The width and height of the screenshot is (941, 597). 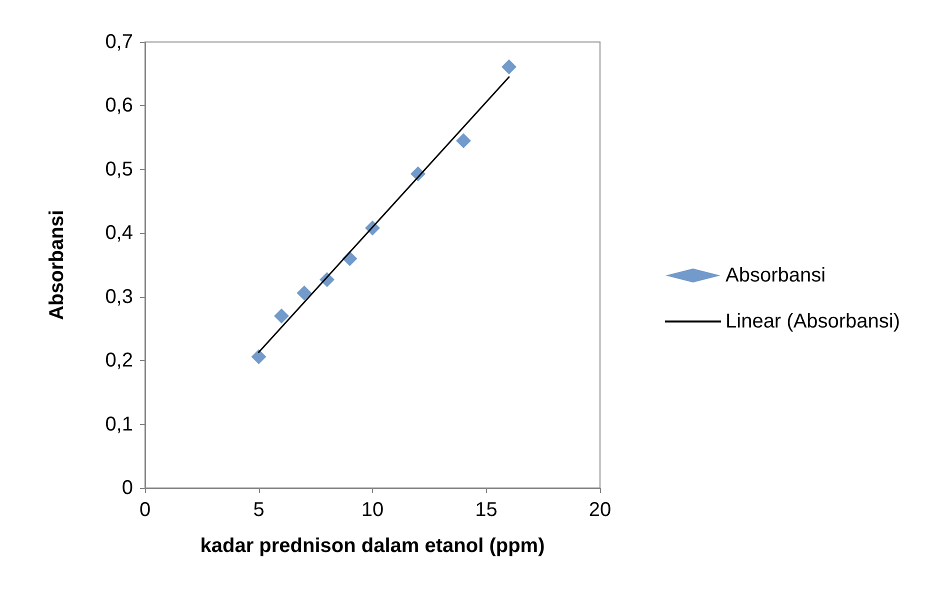 I want to click on y-tick-label: 0,6, so click(x=119, y=105).